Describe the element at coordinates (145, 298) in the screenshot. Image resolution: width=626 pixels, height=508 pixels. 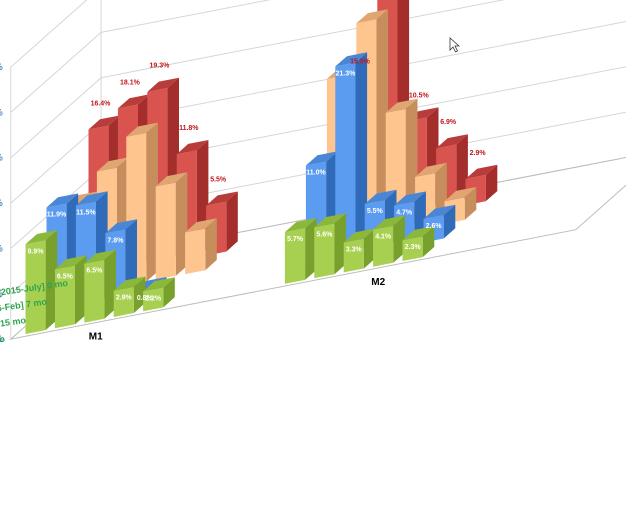
I see `data-label: 0.8%` at that location.